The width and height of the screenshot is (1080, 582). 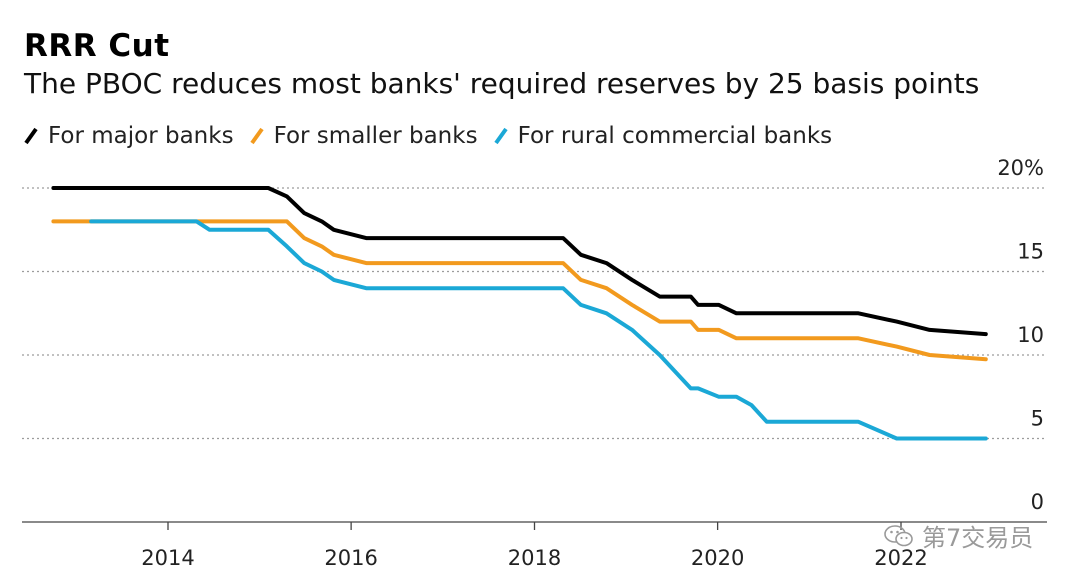 What do you see at coordinates (675, 136) in the screenshot?
I see `legend-label-rural-banks: For rural commercial banks` at bounding box center [675, 136].